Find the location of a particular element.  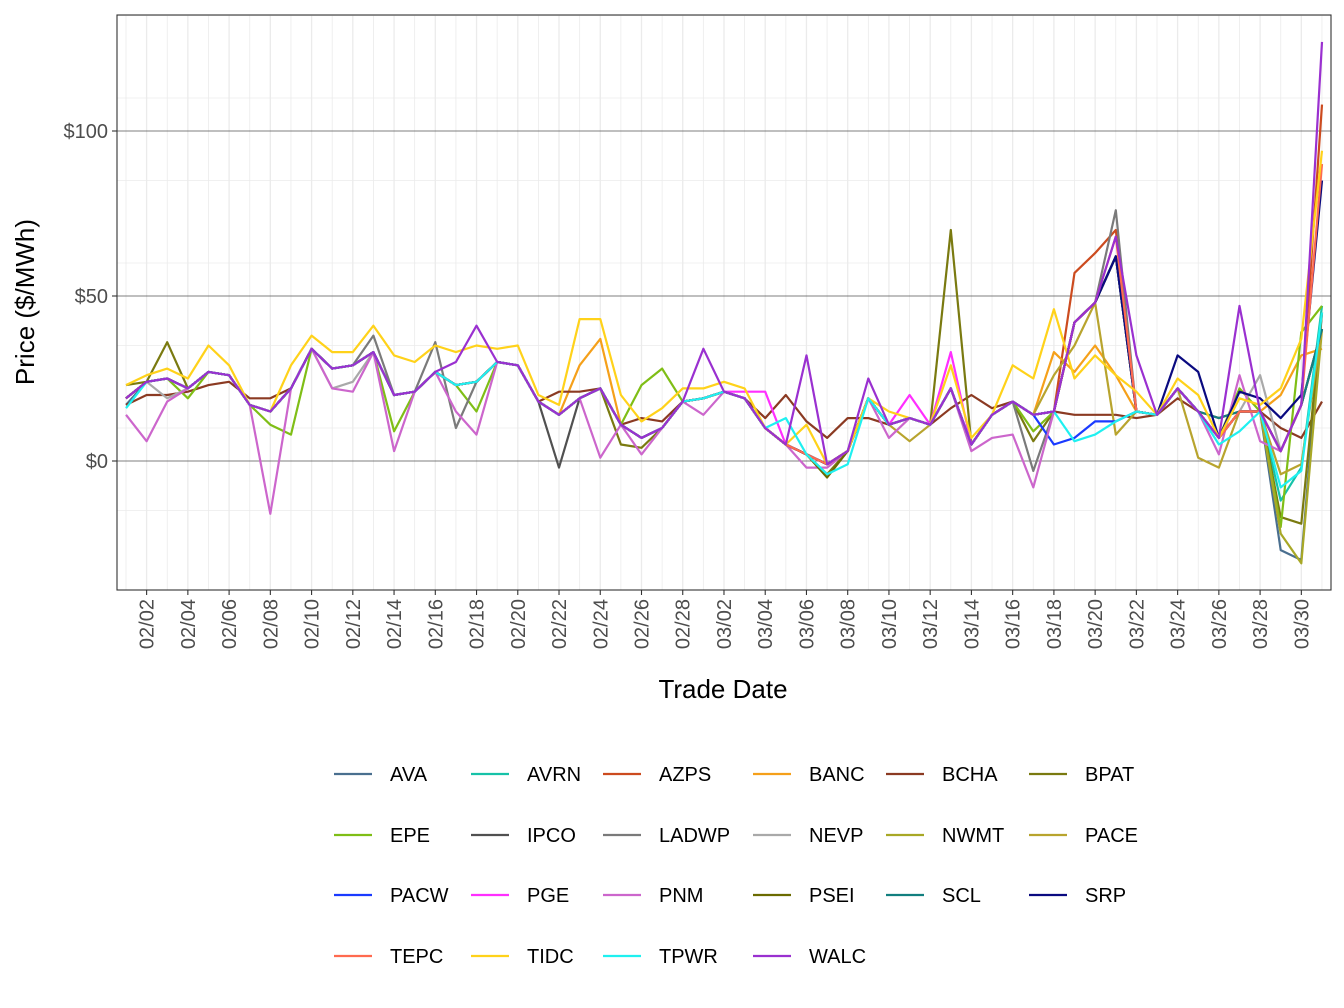

y-axis-title: Price ($/MWh) is located at coordinates (25, 302).